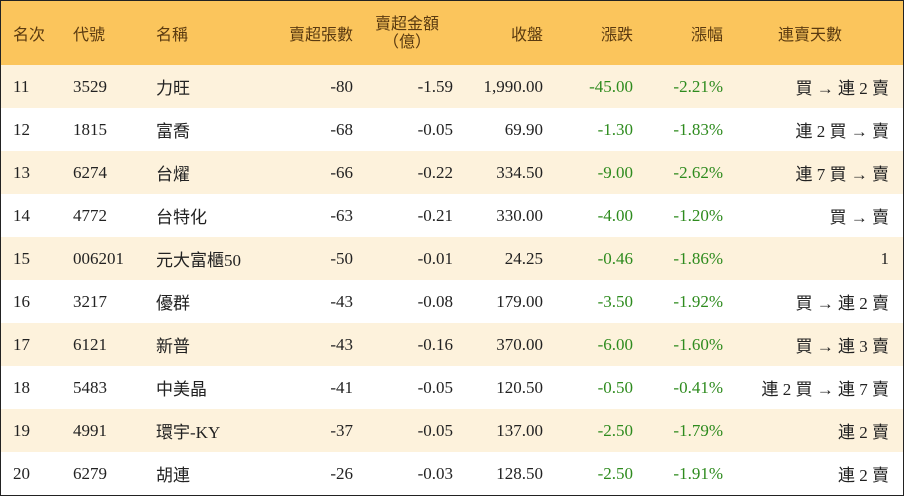 The height and width of the screenshot is (496, 904). What do you see at coordinates (616, 34) in the screenshot?
I see `header-cell: 漲跌` at bounding box center [616, 34].